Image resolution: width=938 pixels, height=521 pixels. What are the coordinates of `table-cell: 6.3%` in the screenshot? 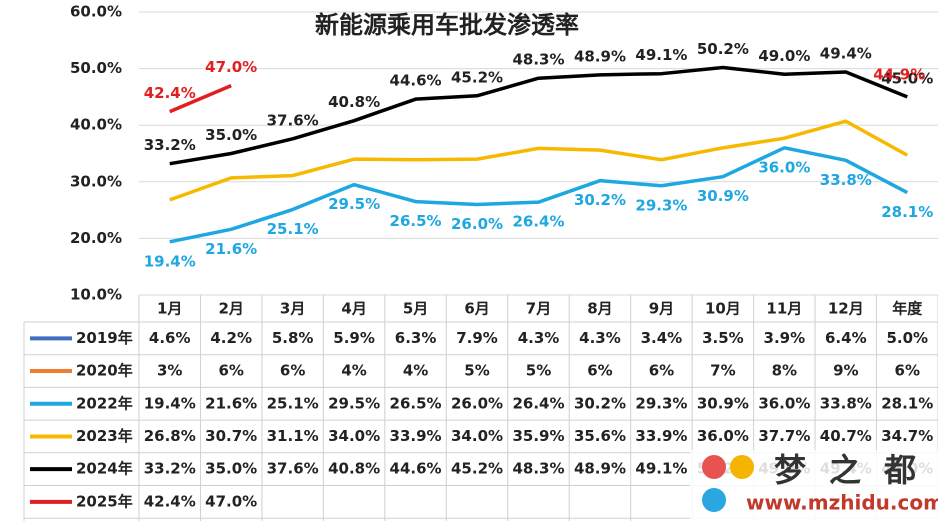 It's located at (416, 338).